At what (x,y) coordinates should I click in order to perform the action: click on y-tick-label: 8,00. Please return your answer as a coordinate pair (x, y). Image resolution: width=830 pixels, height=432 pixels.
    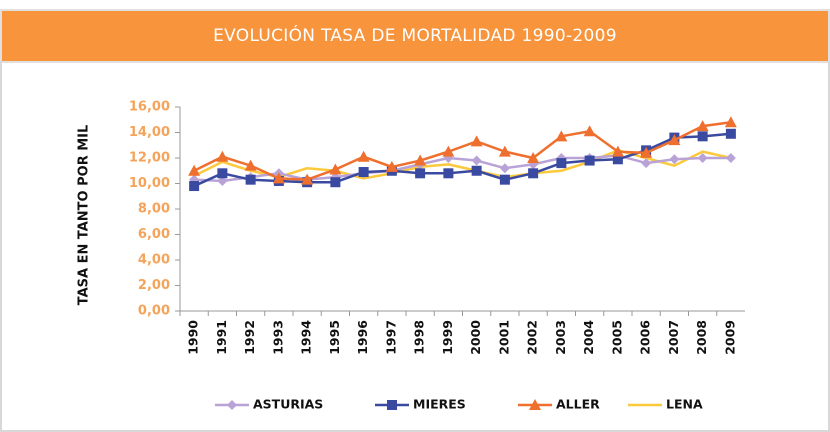
    Looking at the image, I should click on (154, 209).